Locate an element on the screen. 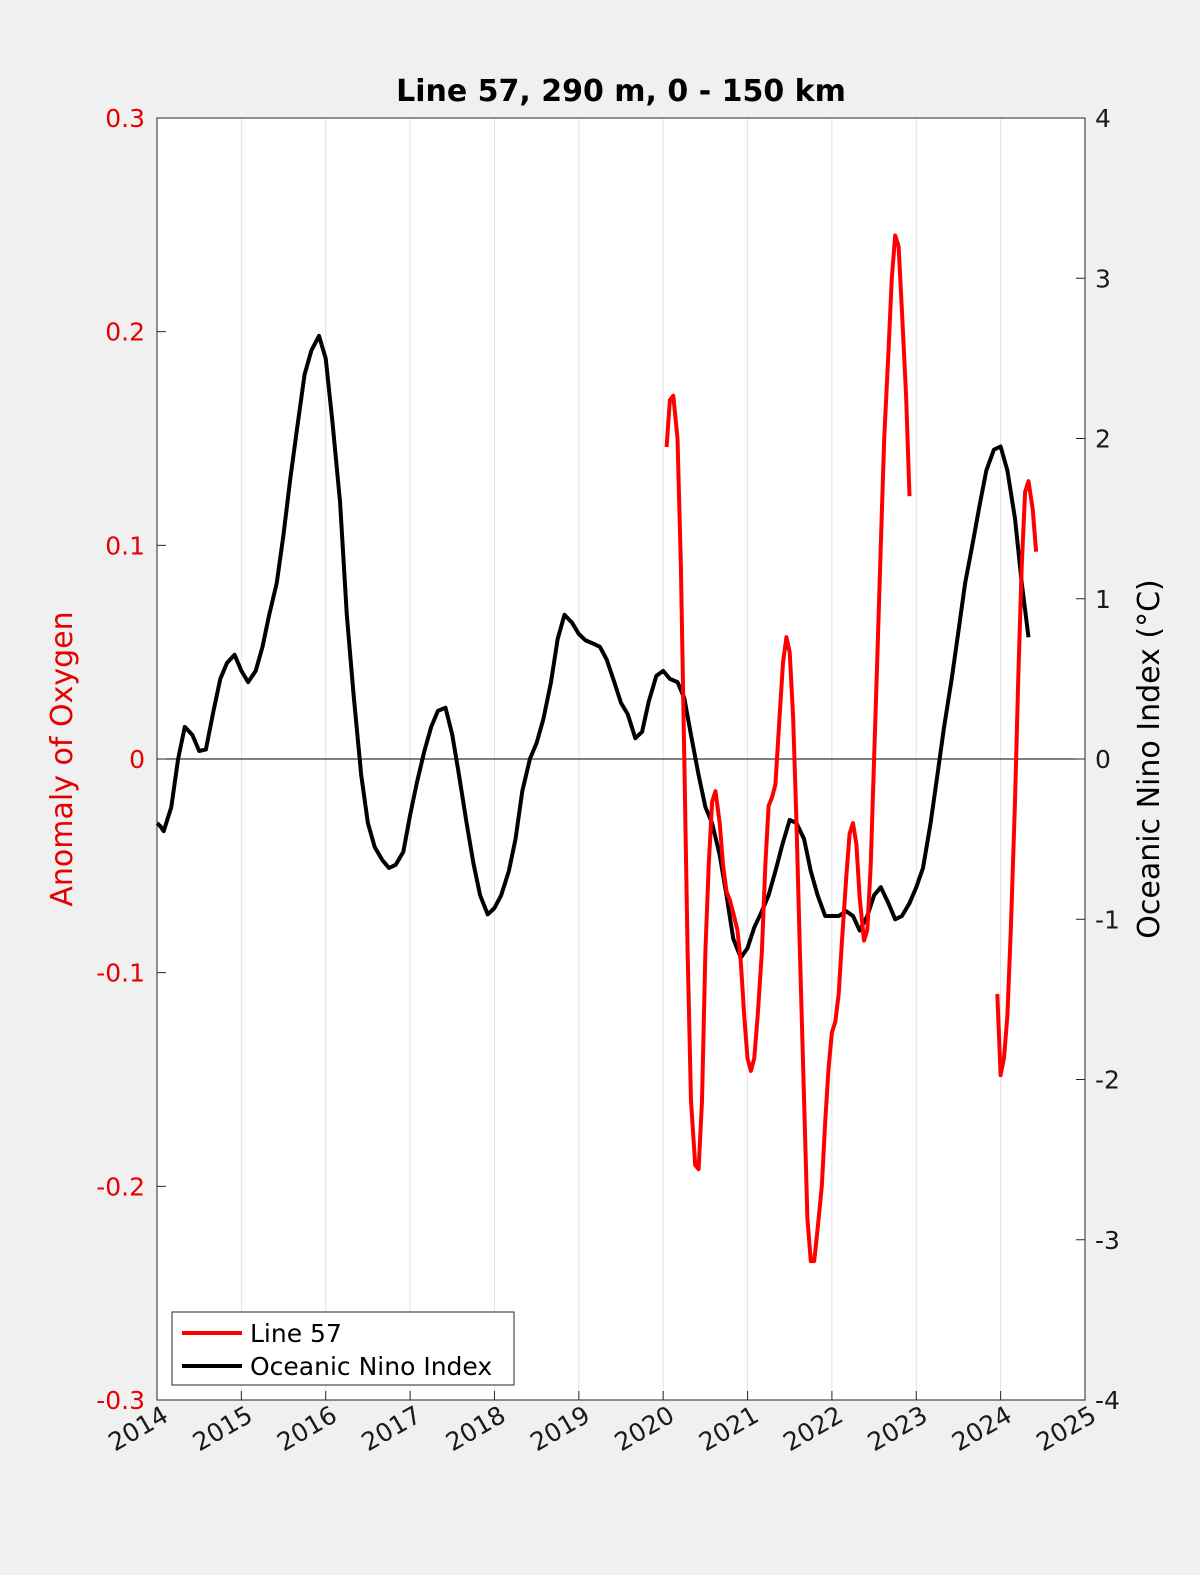 The image size is (1200, 1575). legend: Line 57 Oceanic Nino Index is located at coordinates (343, 1348).